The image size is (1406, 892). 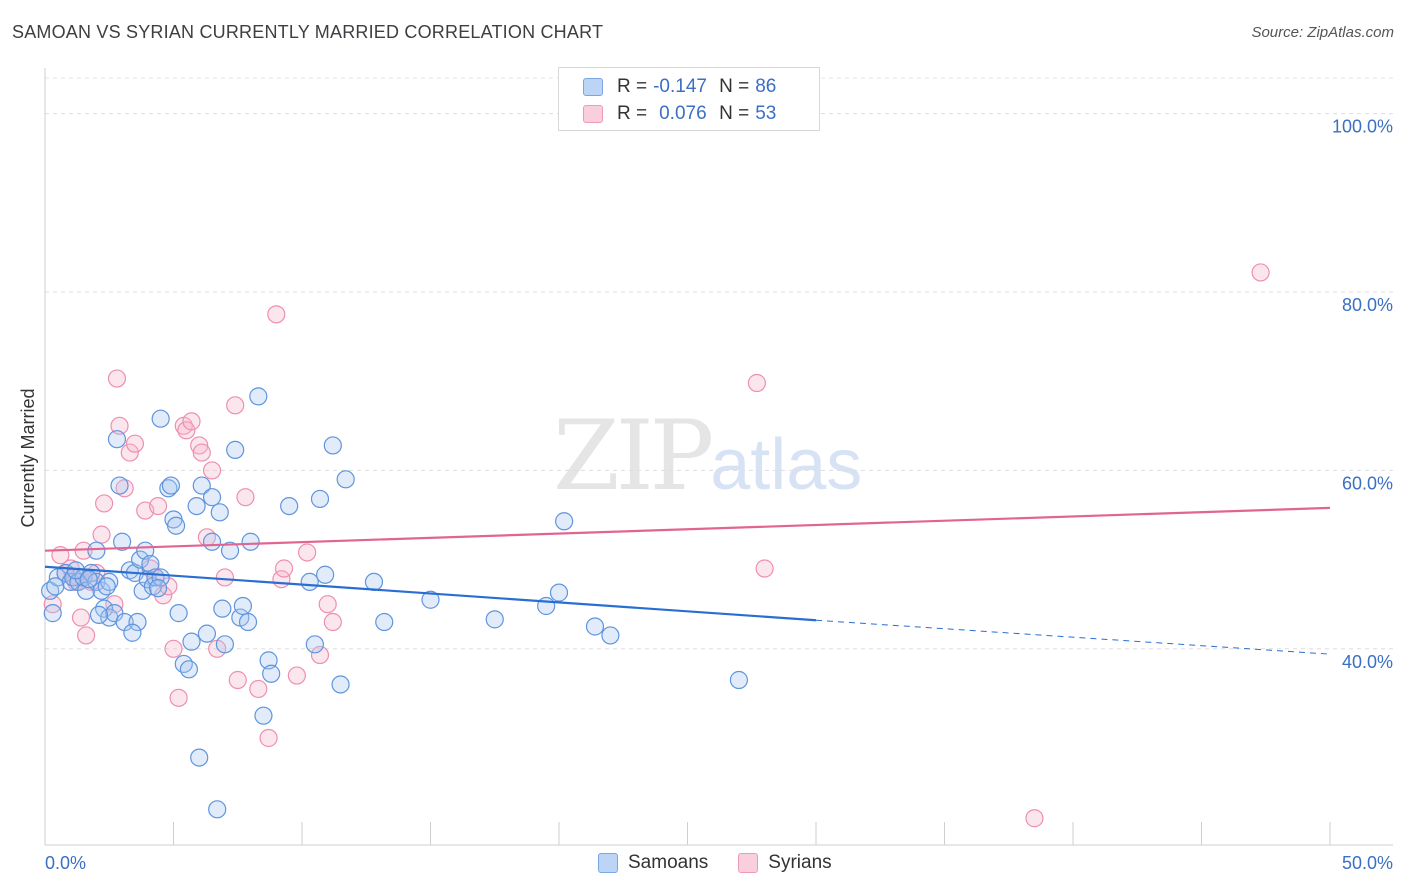 I want to click on stats-legend: R = -0.147 N = 86 R = 0.076 N = 53, so click(x=689, y=99).